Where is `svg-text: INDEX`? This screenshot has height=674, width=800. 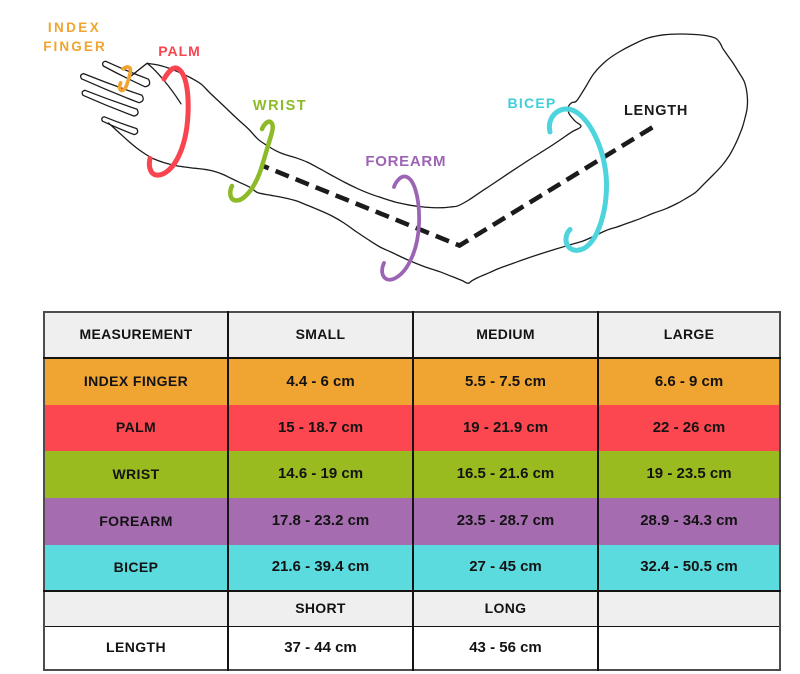
svg-text: INDEX is located at coordinates (74, 27).